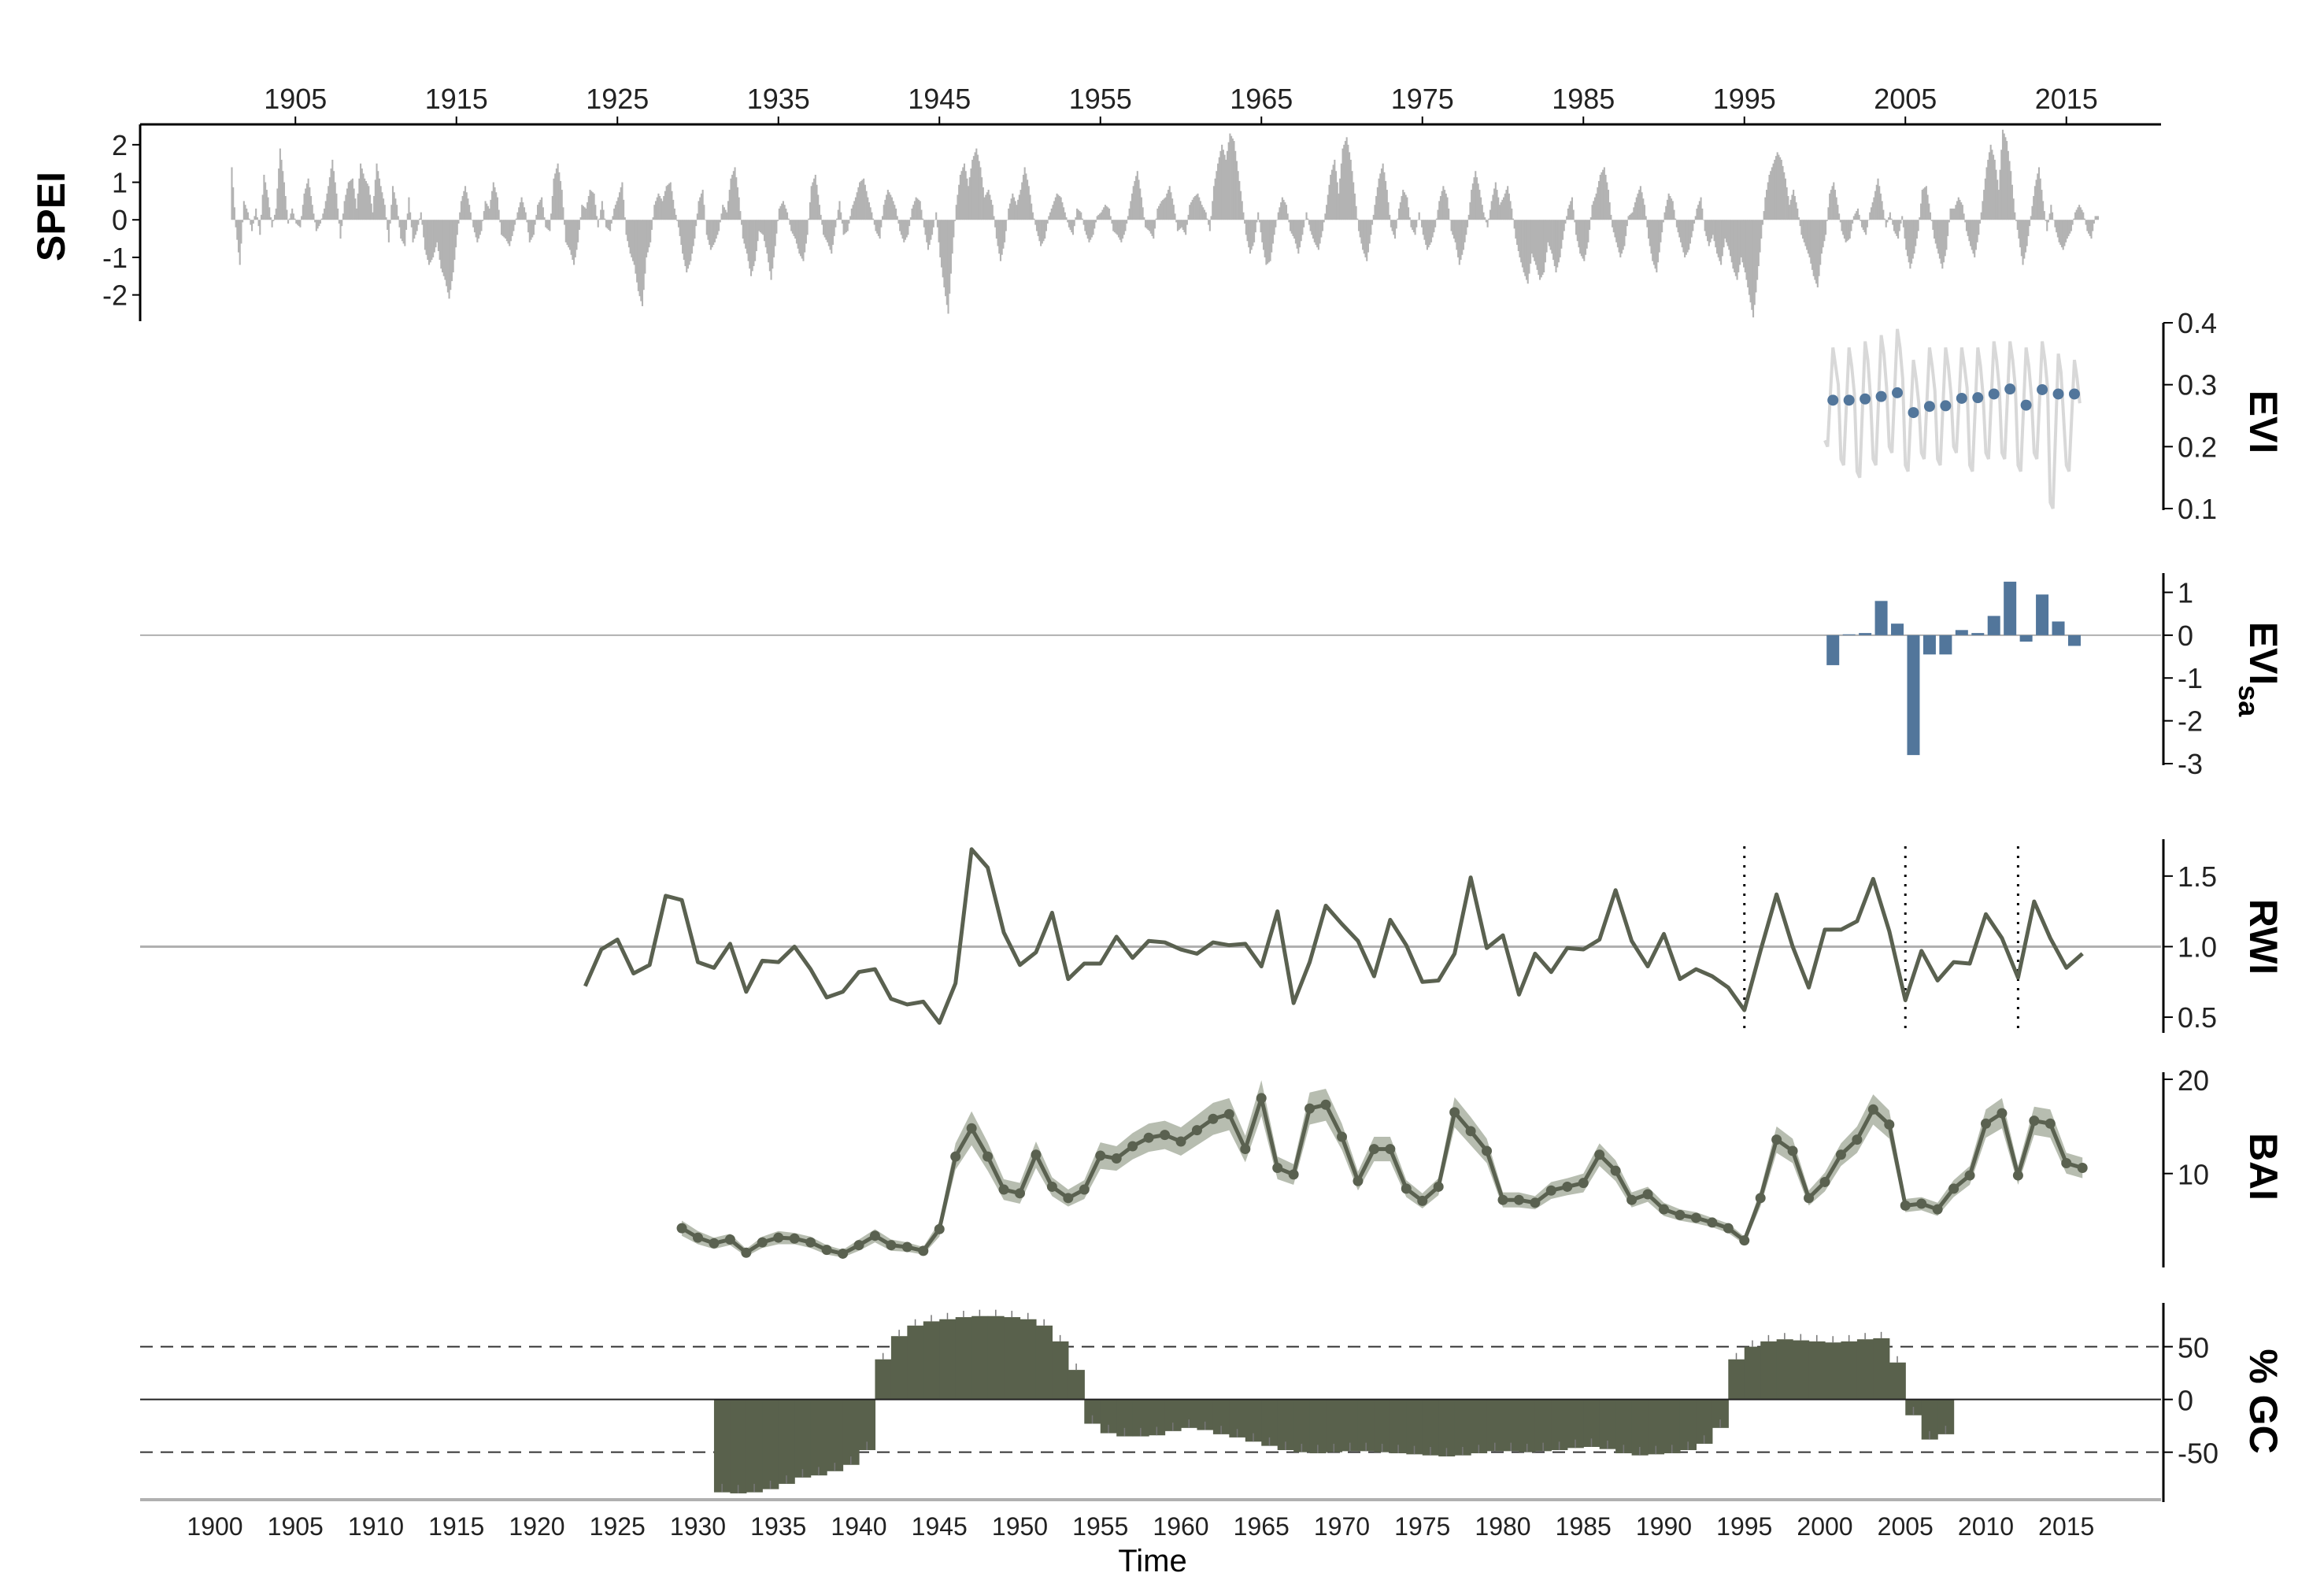 The height and width of the screenshot is (1580, 2324). I want to click on x-tick-label: 1910, so click(376, 1526).